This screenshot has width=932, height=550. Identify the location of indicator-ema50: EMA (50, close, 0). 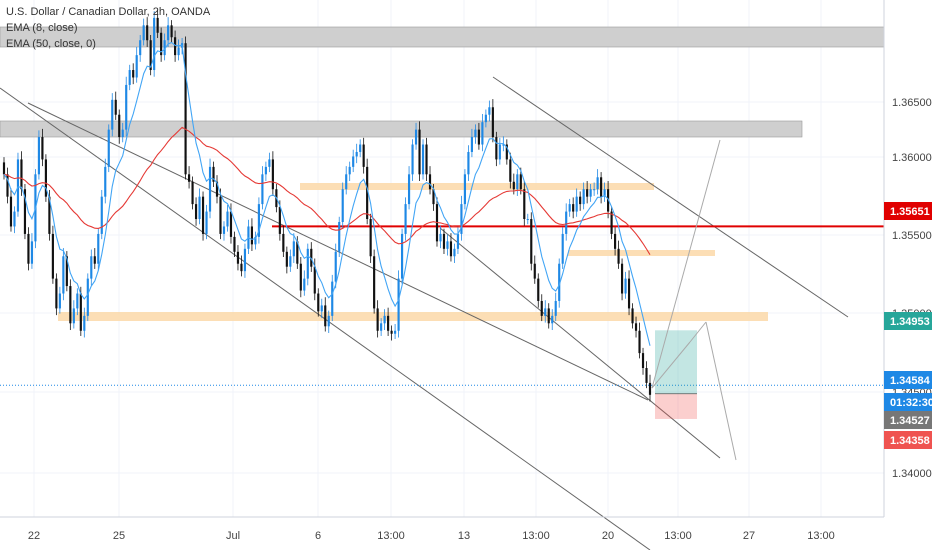
(51, 44).